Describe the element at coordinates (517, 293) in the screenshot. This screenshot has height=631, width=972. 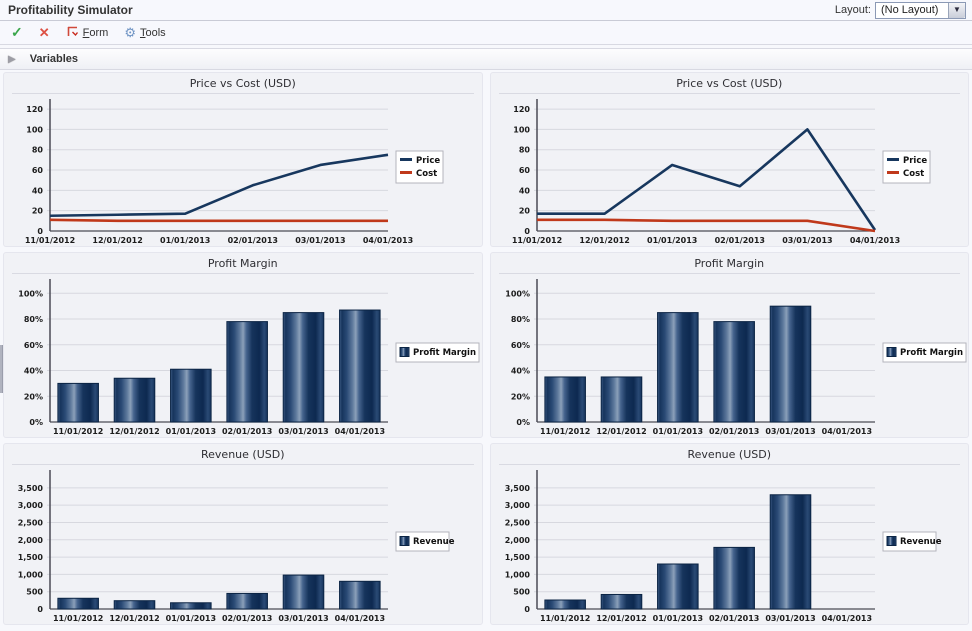
I see `y-tick-label: 100%` at that location.